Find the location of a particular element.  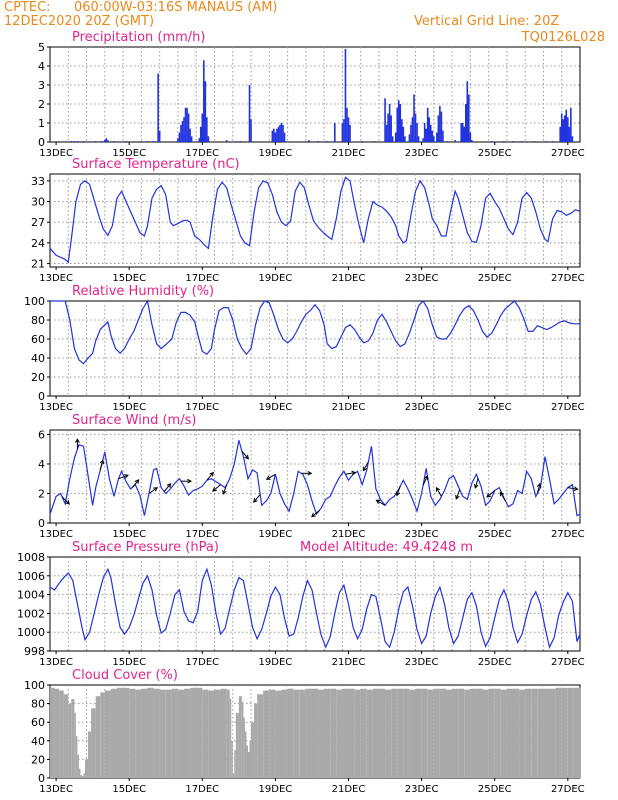

y-tick-label: 40 is located at coordinates (38, 741).